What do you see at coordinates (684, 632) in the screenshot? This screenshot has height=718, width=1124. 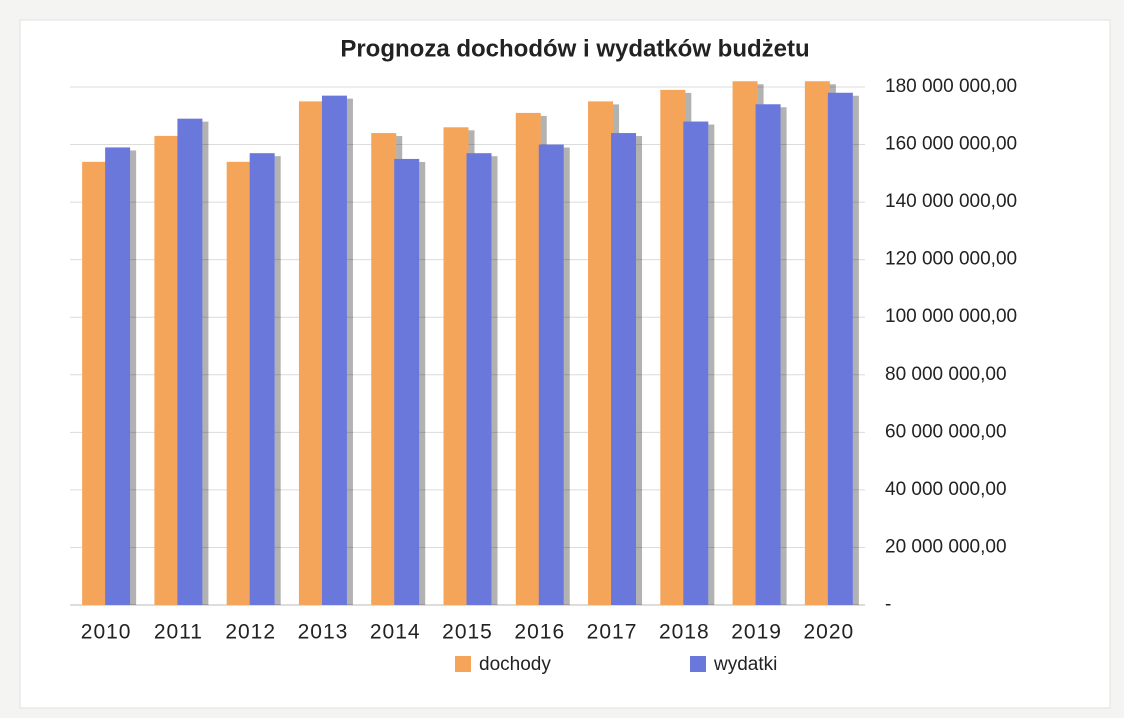 I see `x-tick-label: 2018` at bounding box center [684, 632].